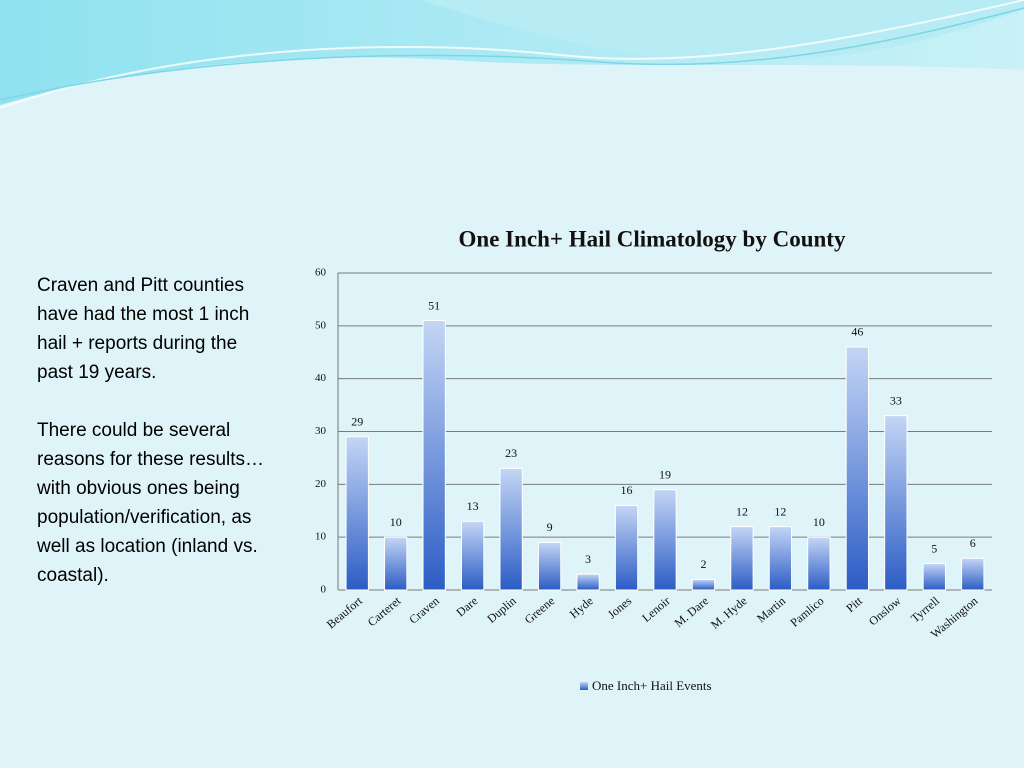  What do you see at coordinates (324, 590) in the screenshot?
I see `y-tick-label: 0` at bounding box center [324, 590].